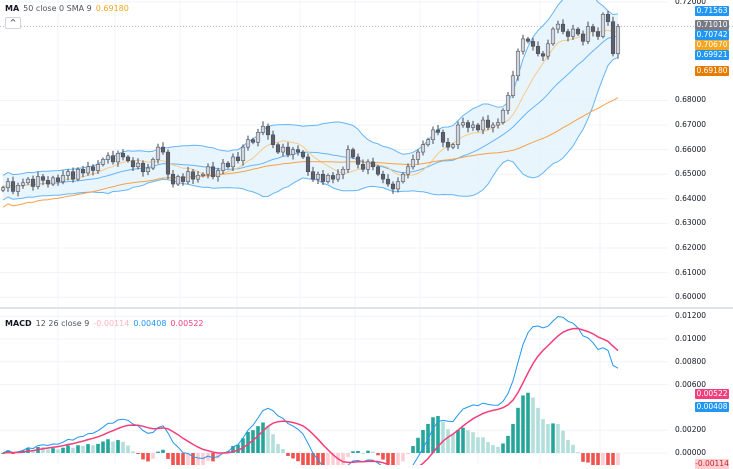 The width and height of the screenshot is (733, 469). I want to click on price-tag: 0.71010, so click(712, 25).